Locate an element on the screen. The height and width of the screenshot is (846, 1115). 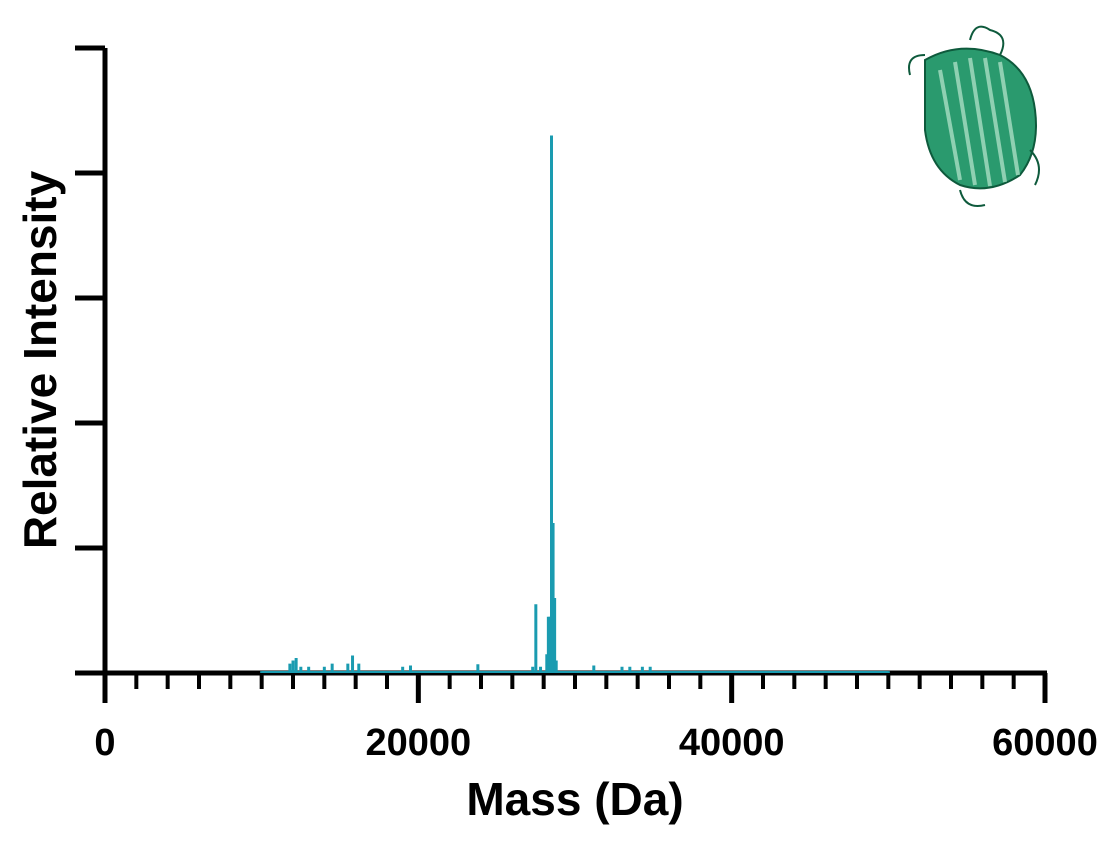
x-axis-label: Mass (Da) is located at coordinates (574, 799).